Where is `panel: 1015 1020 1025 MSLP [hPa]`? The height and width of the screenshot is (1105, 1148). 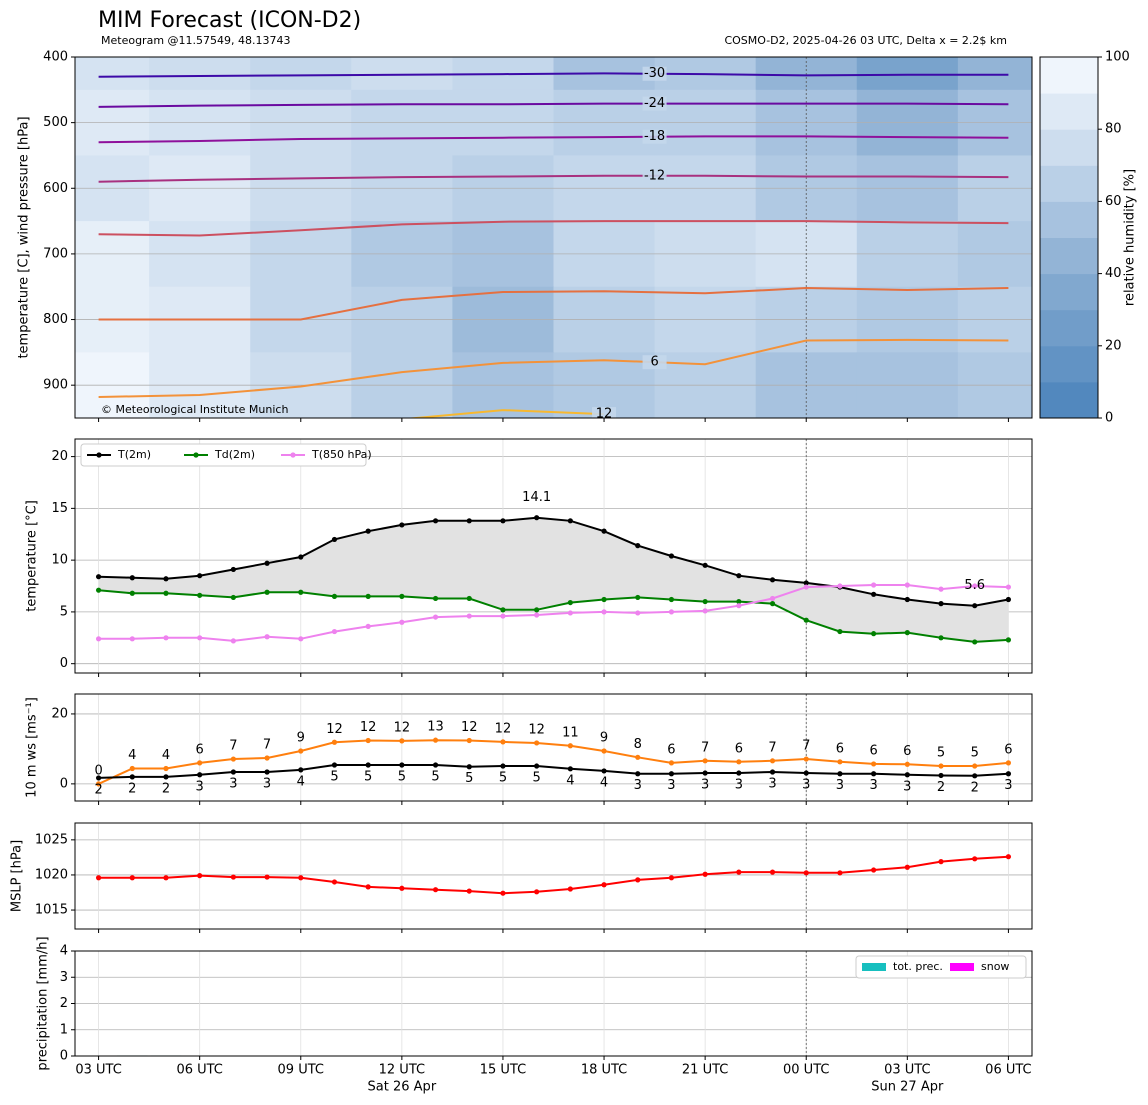
panel: 1015 1020 1025 MSLP [hPa] is located at coordinates (521, 877).